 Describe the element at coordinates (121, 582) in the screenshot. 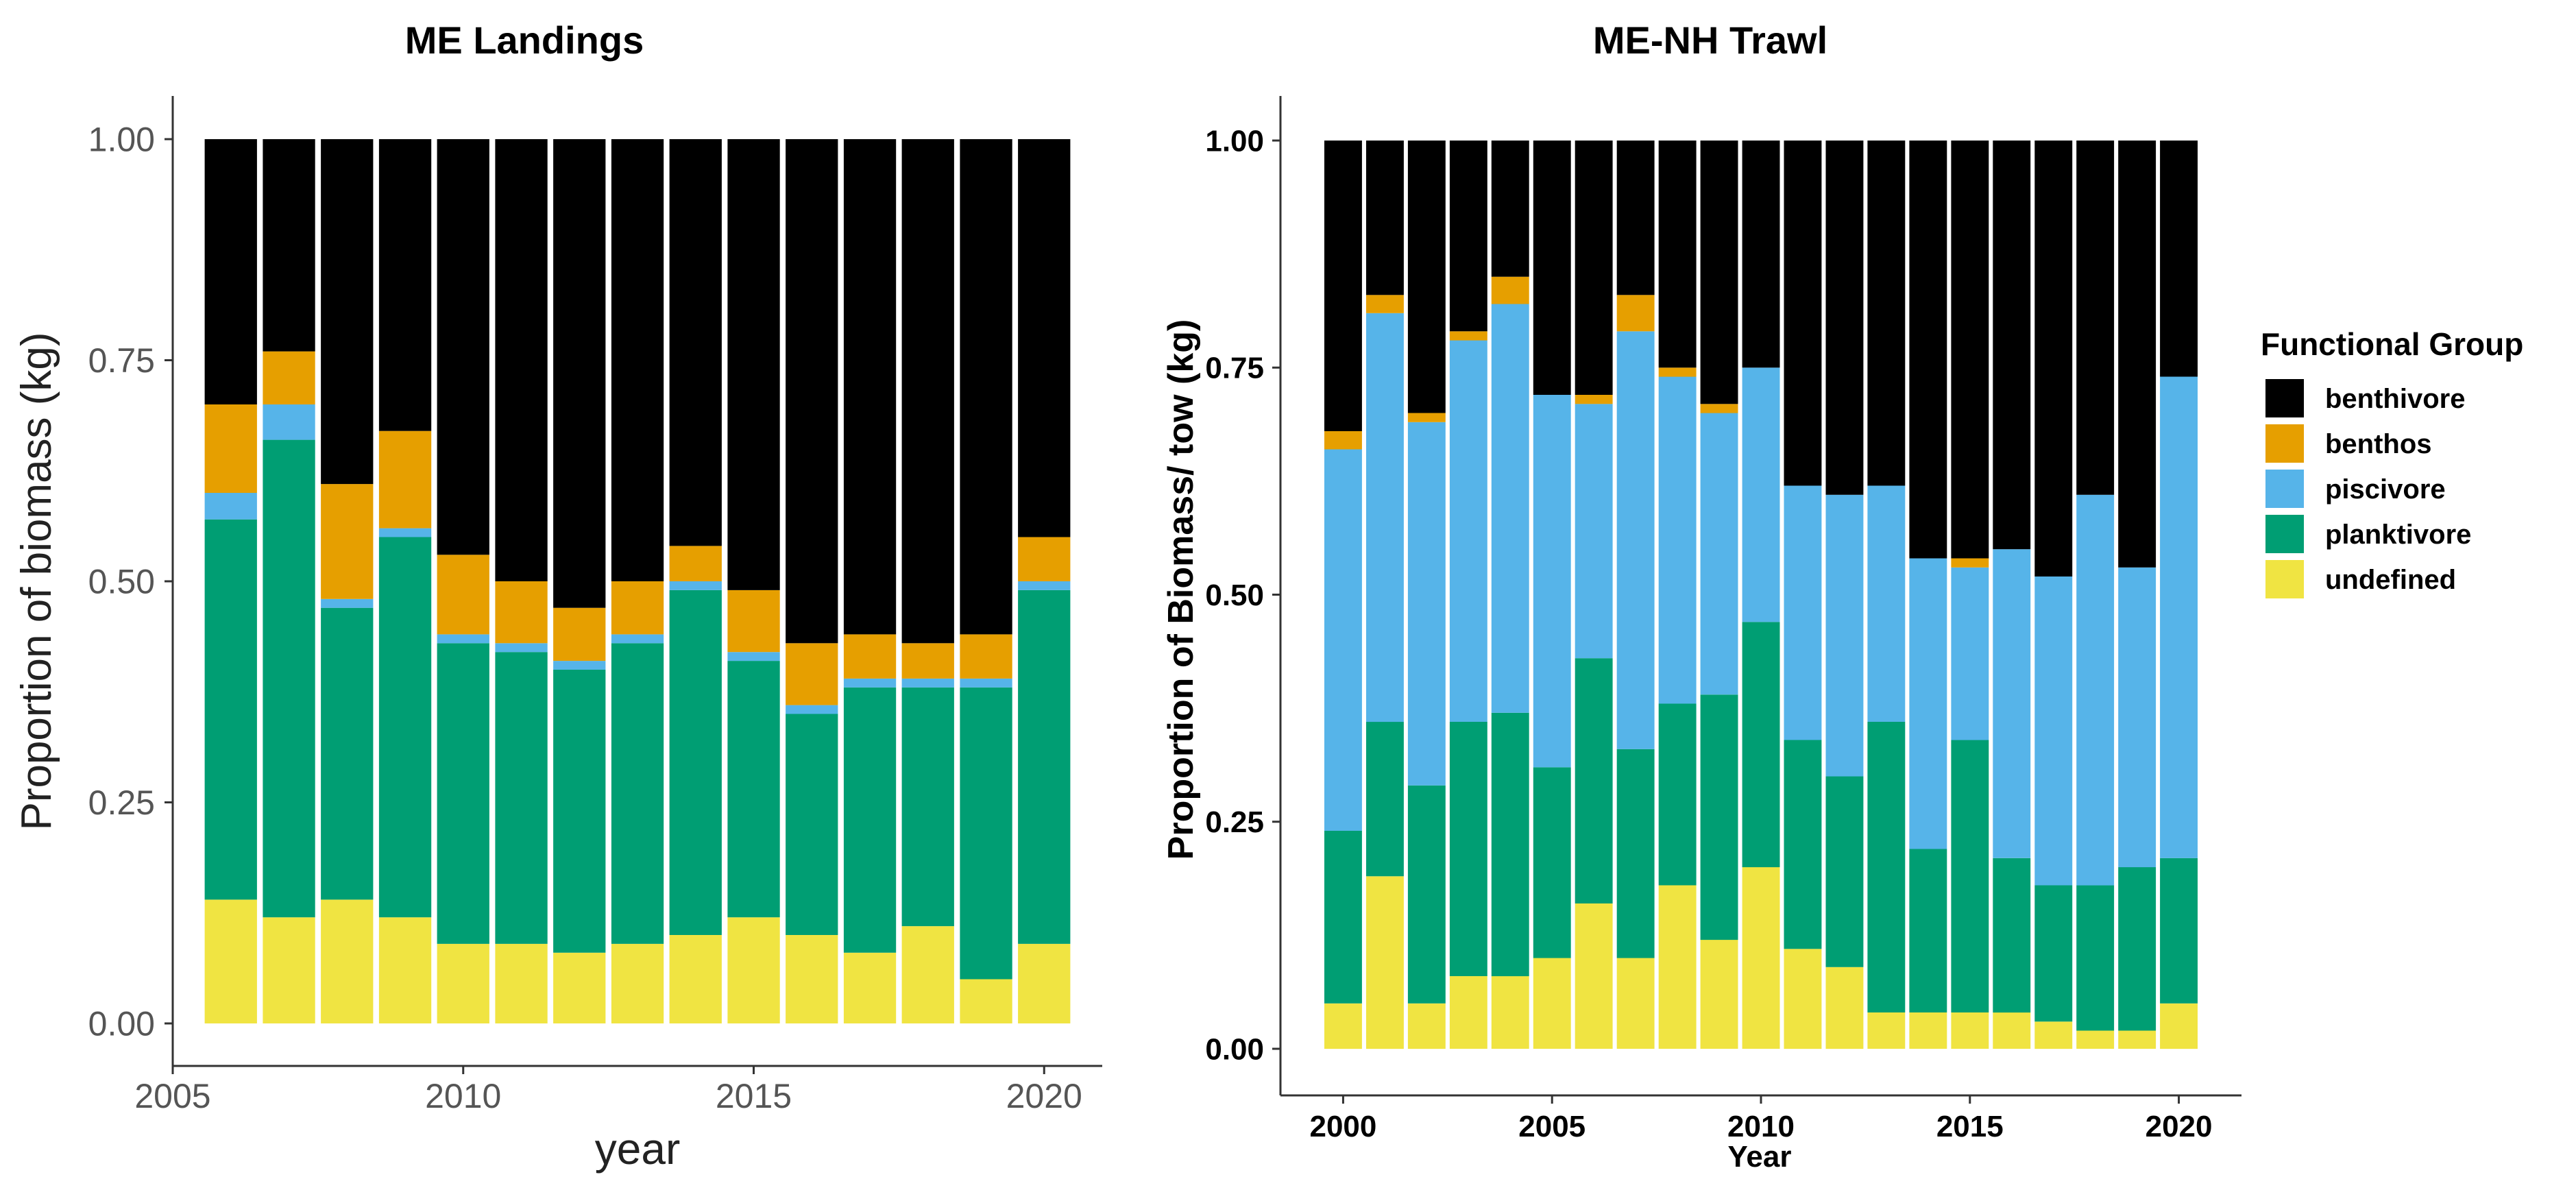

I see `y-tick-label: 0.50` at that location.